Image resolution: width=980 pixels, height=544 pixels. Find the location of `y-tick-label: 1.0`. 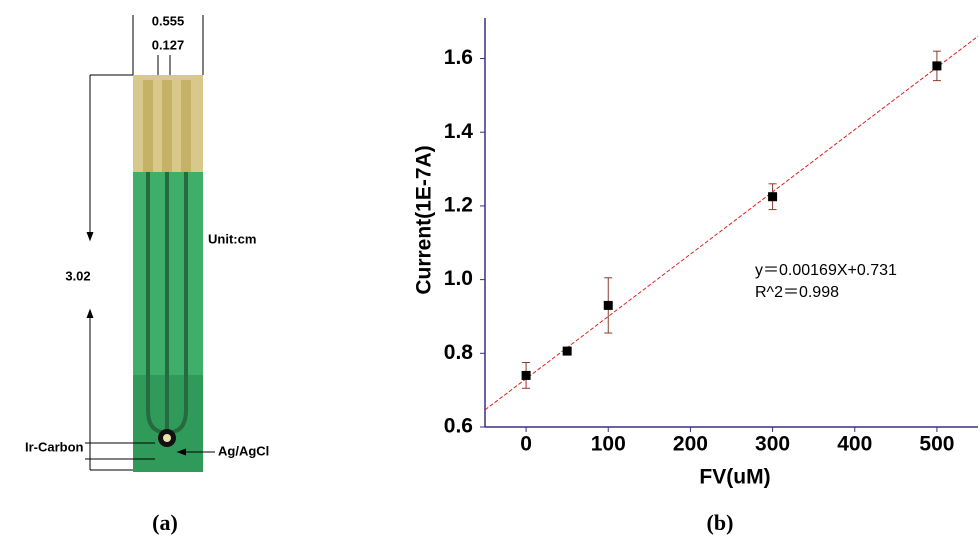

y-tick-label: 1.0 is located at coordinates (458, 278).